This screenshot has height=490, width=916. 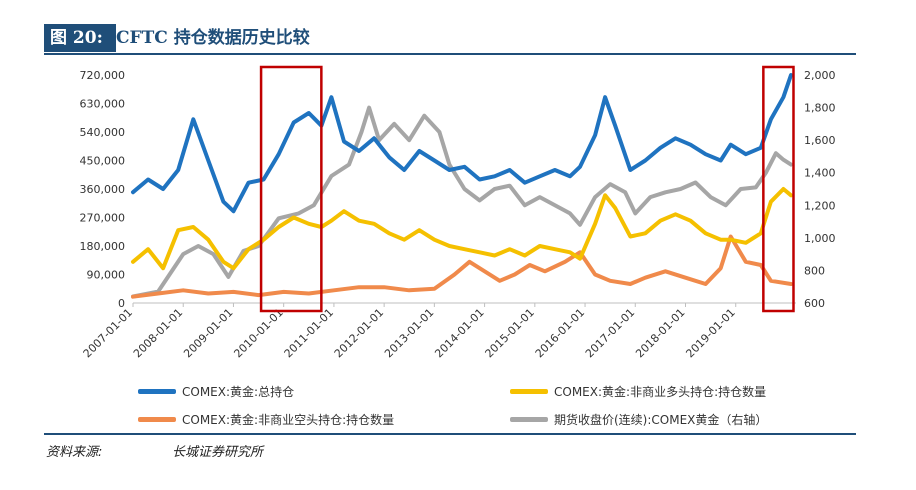 I want to click on y-left-tick-label: 540,000, so click(x=103, y=132).